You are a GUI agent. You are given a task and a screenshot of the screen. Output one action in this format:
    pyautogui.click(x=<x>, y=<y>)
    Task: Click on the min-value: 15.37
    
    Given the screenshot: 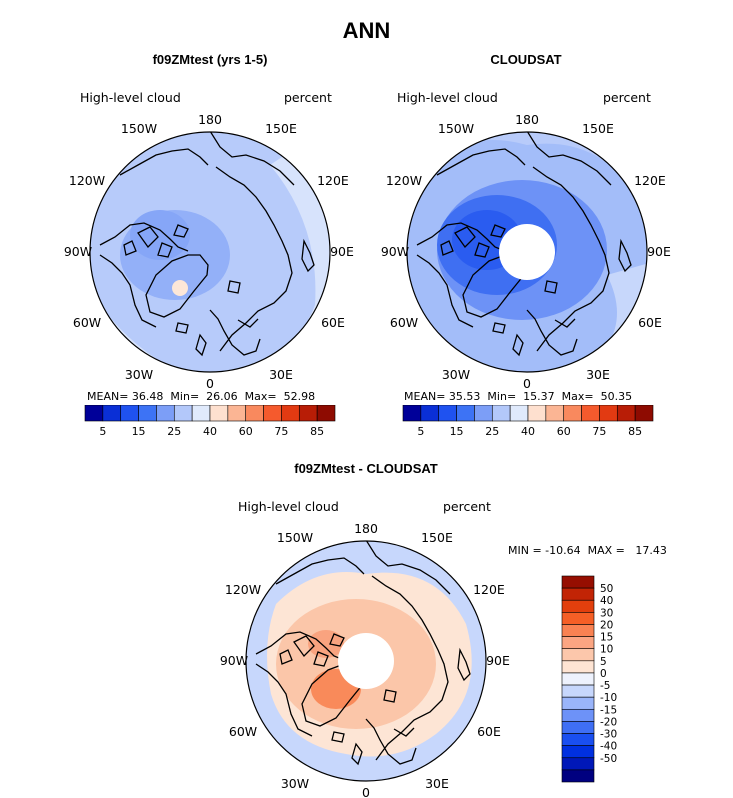 What is the action you would take?
    pyautogui.click(x=539, y=396)
    